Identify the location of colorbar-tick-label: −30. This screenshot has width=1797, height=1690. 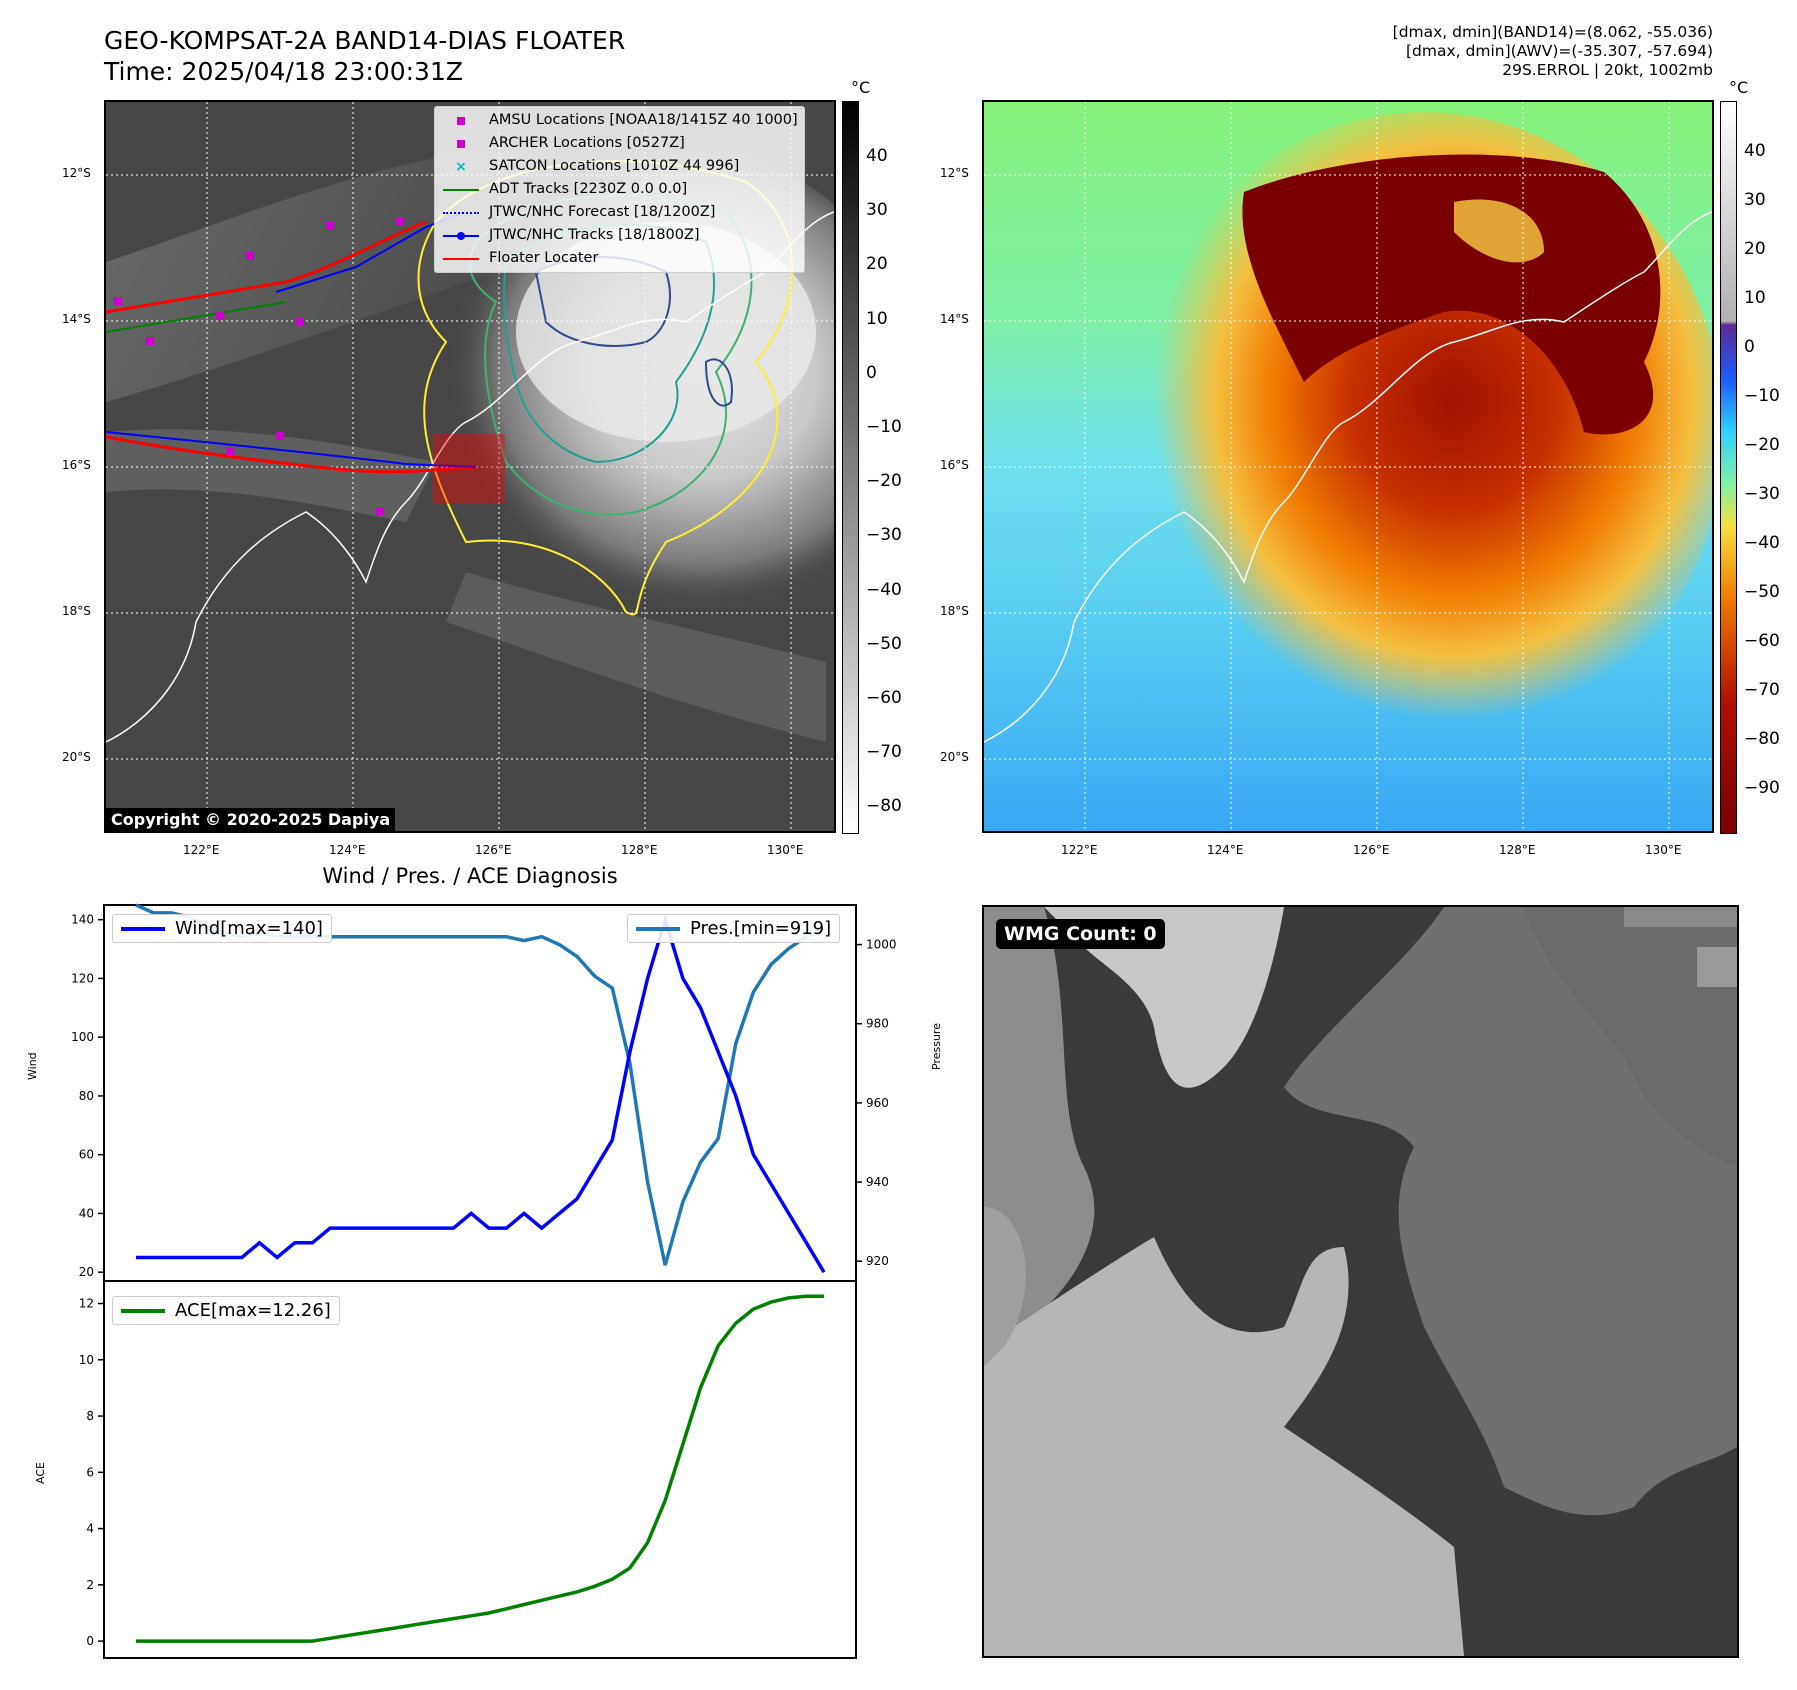
(884, 535).